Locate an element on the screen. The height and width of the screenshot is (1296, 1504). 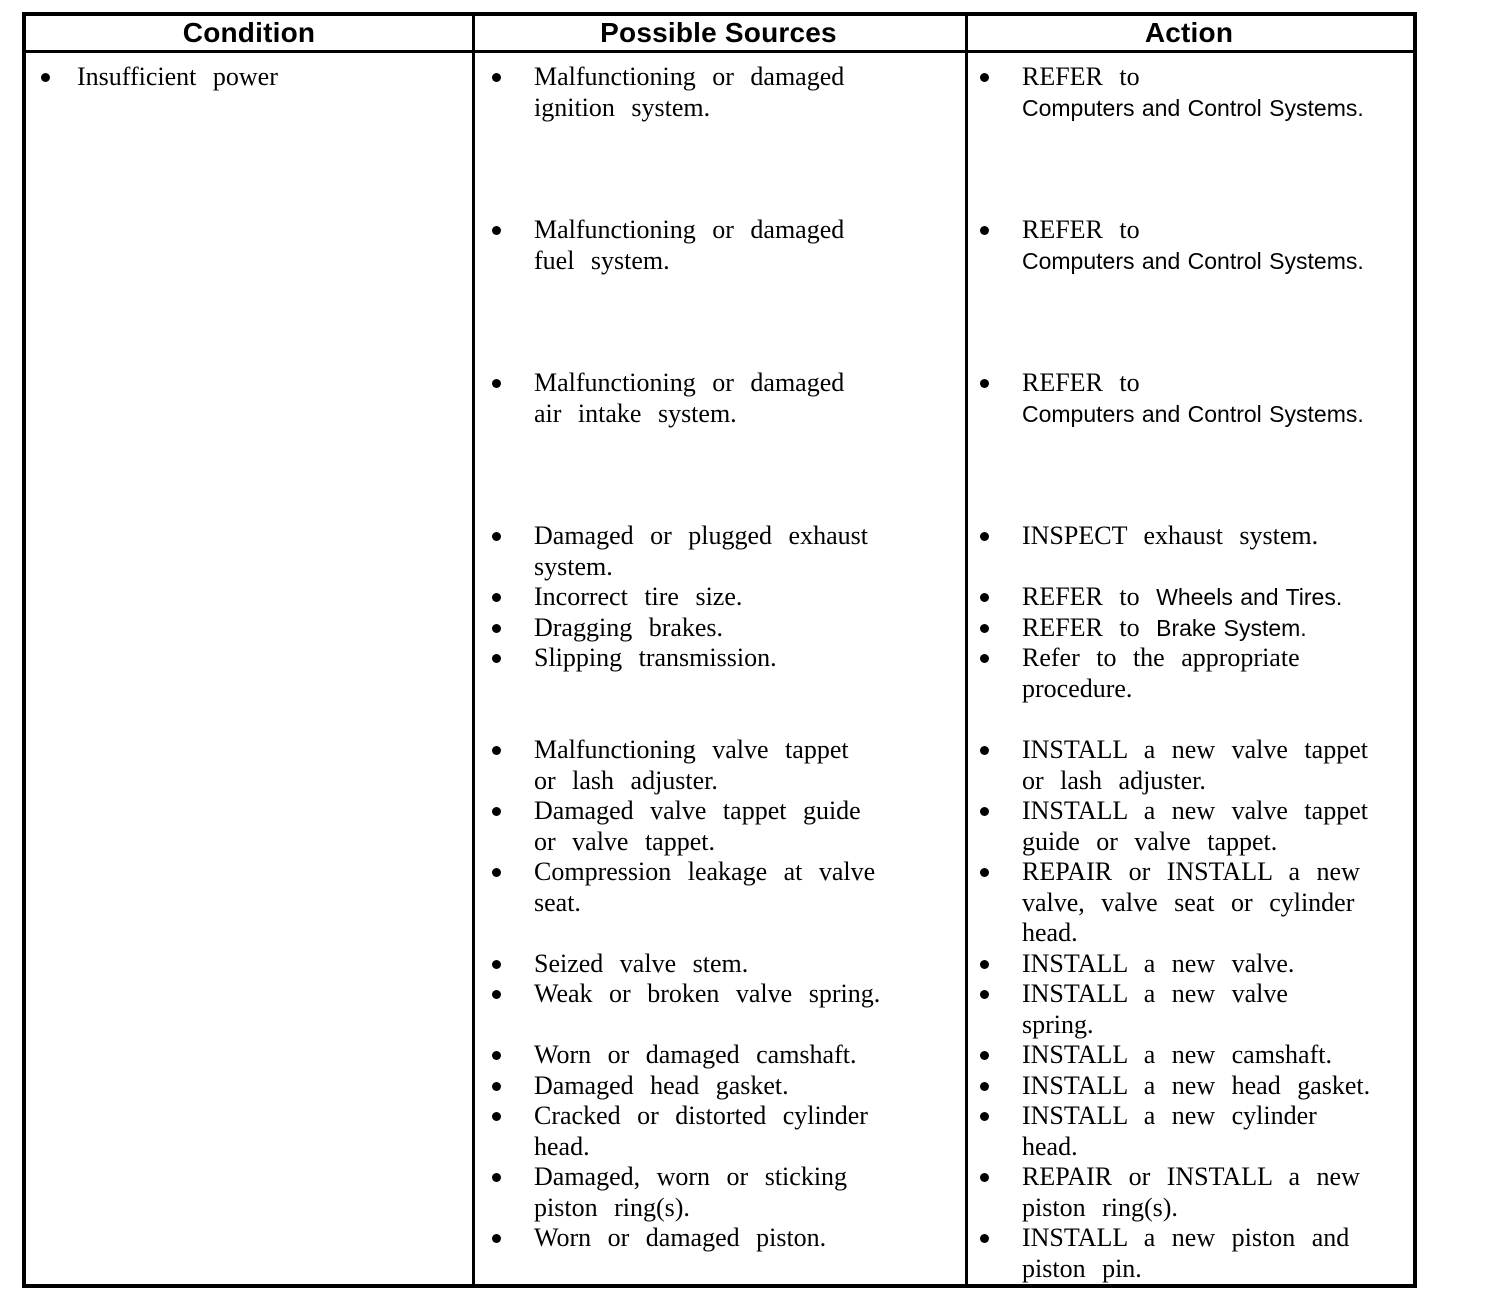
action-item: INSTALL a new cylinder head. is located at coordinates (1189, 1131).